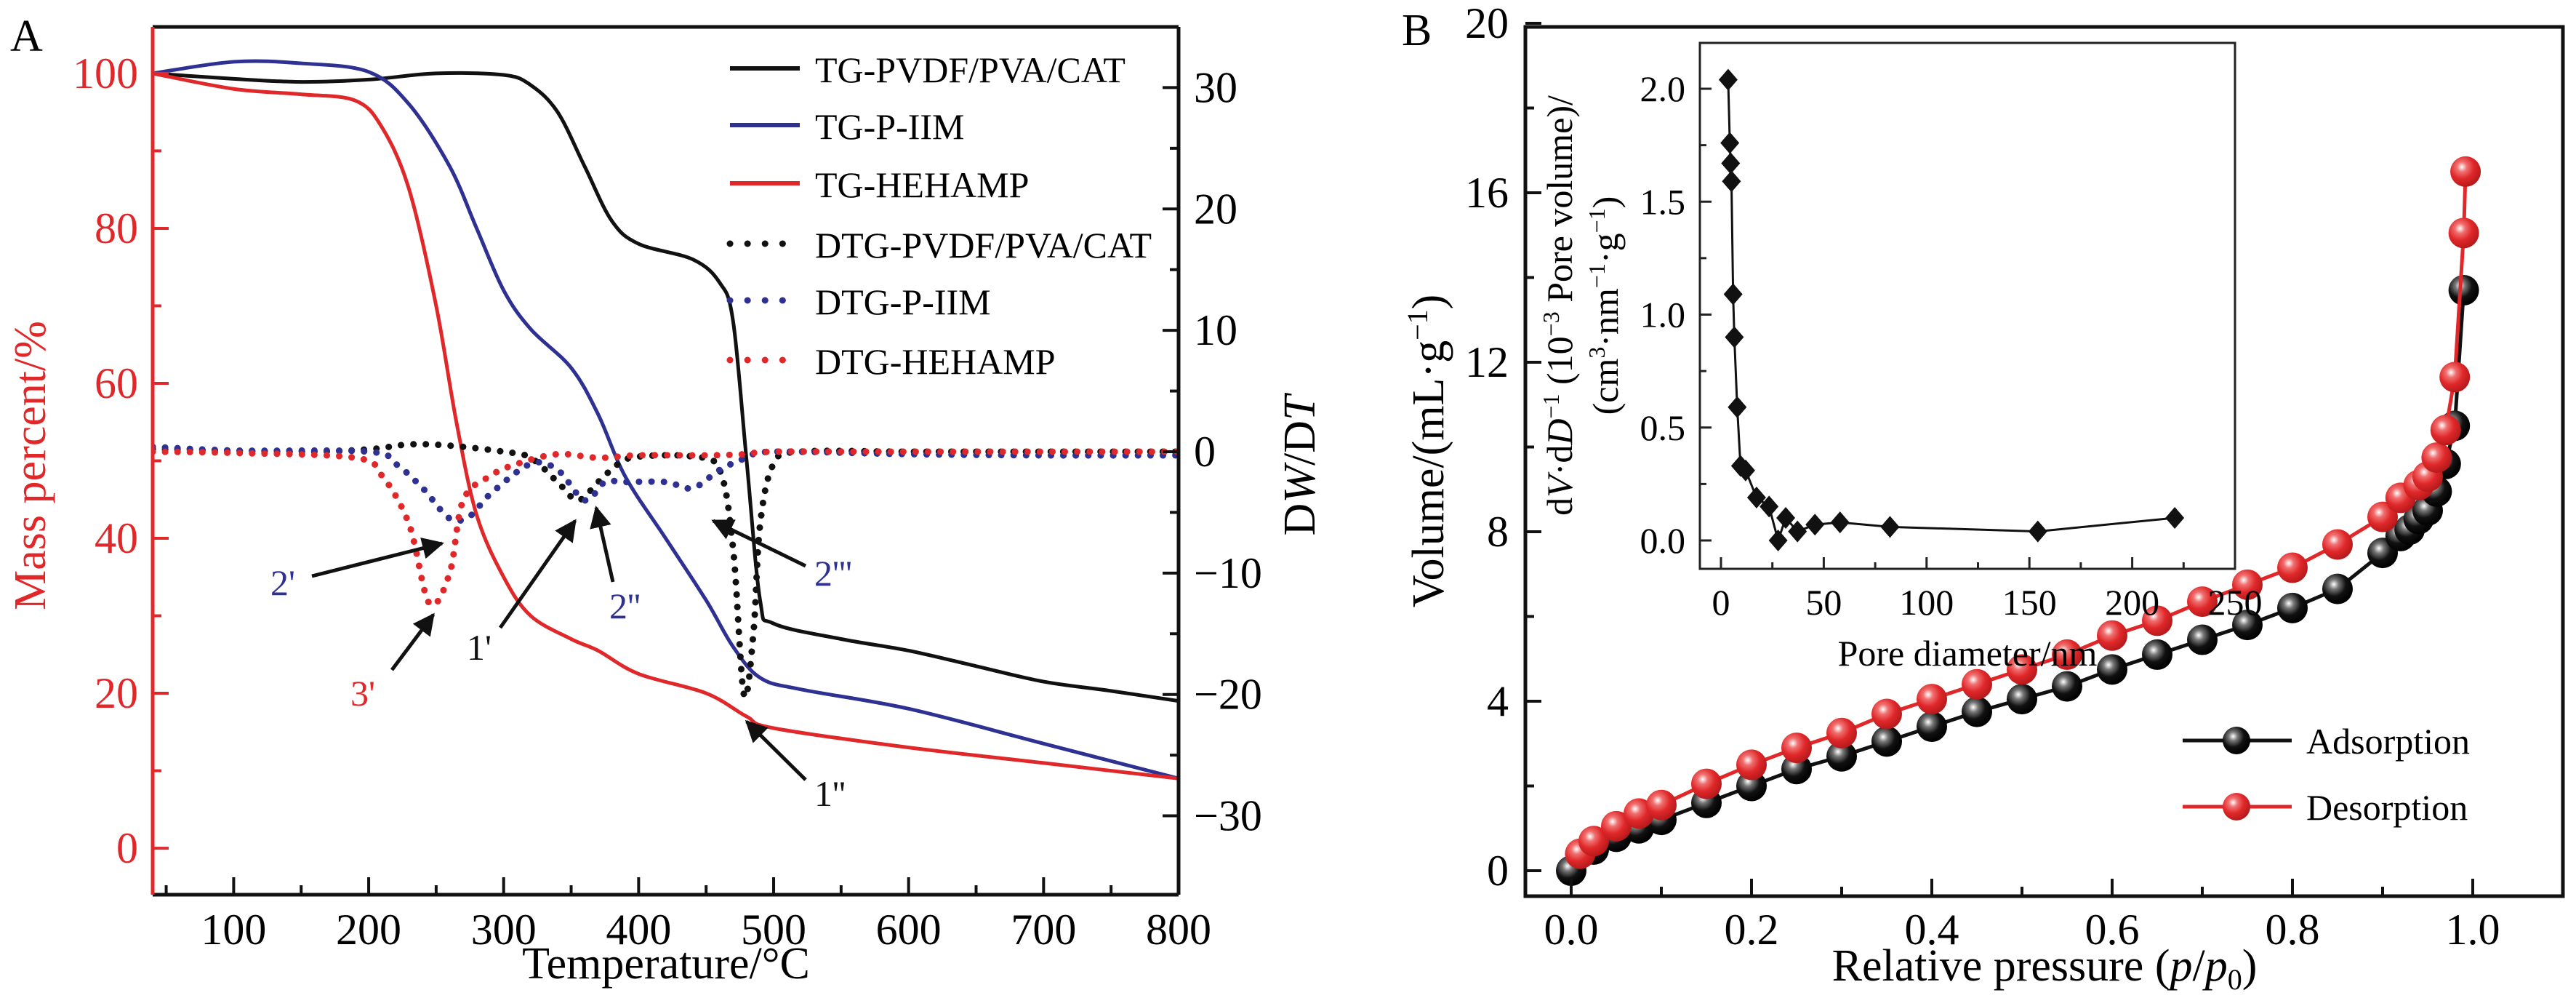 The image size is (2576, 998). What do you see at coordinates (706, 930) in the screenshot?
I see `panel-a-x-tick-labels: 100 200 300 400 500 600 700 800` at bounding box center [706, 930].